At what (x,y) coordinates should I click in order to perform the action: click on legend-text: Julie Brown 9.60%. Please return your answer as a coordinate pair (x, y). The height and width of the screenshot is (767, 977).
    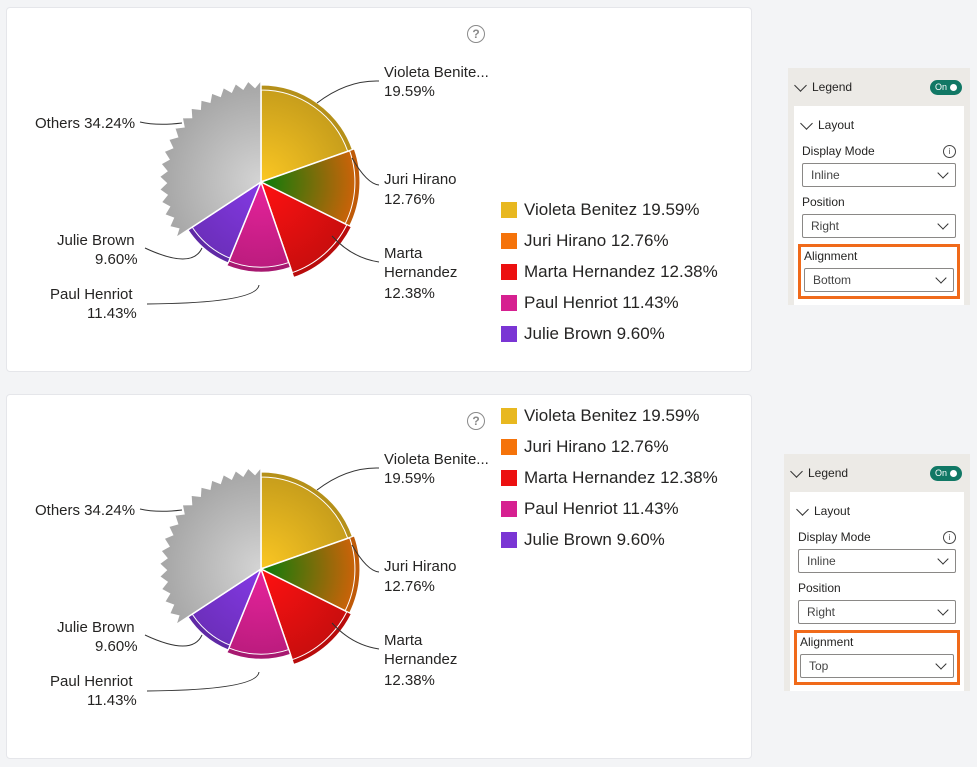
    Looking at the image, I should click on (594, 333).